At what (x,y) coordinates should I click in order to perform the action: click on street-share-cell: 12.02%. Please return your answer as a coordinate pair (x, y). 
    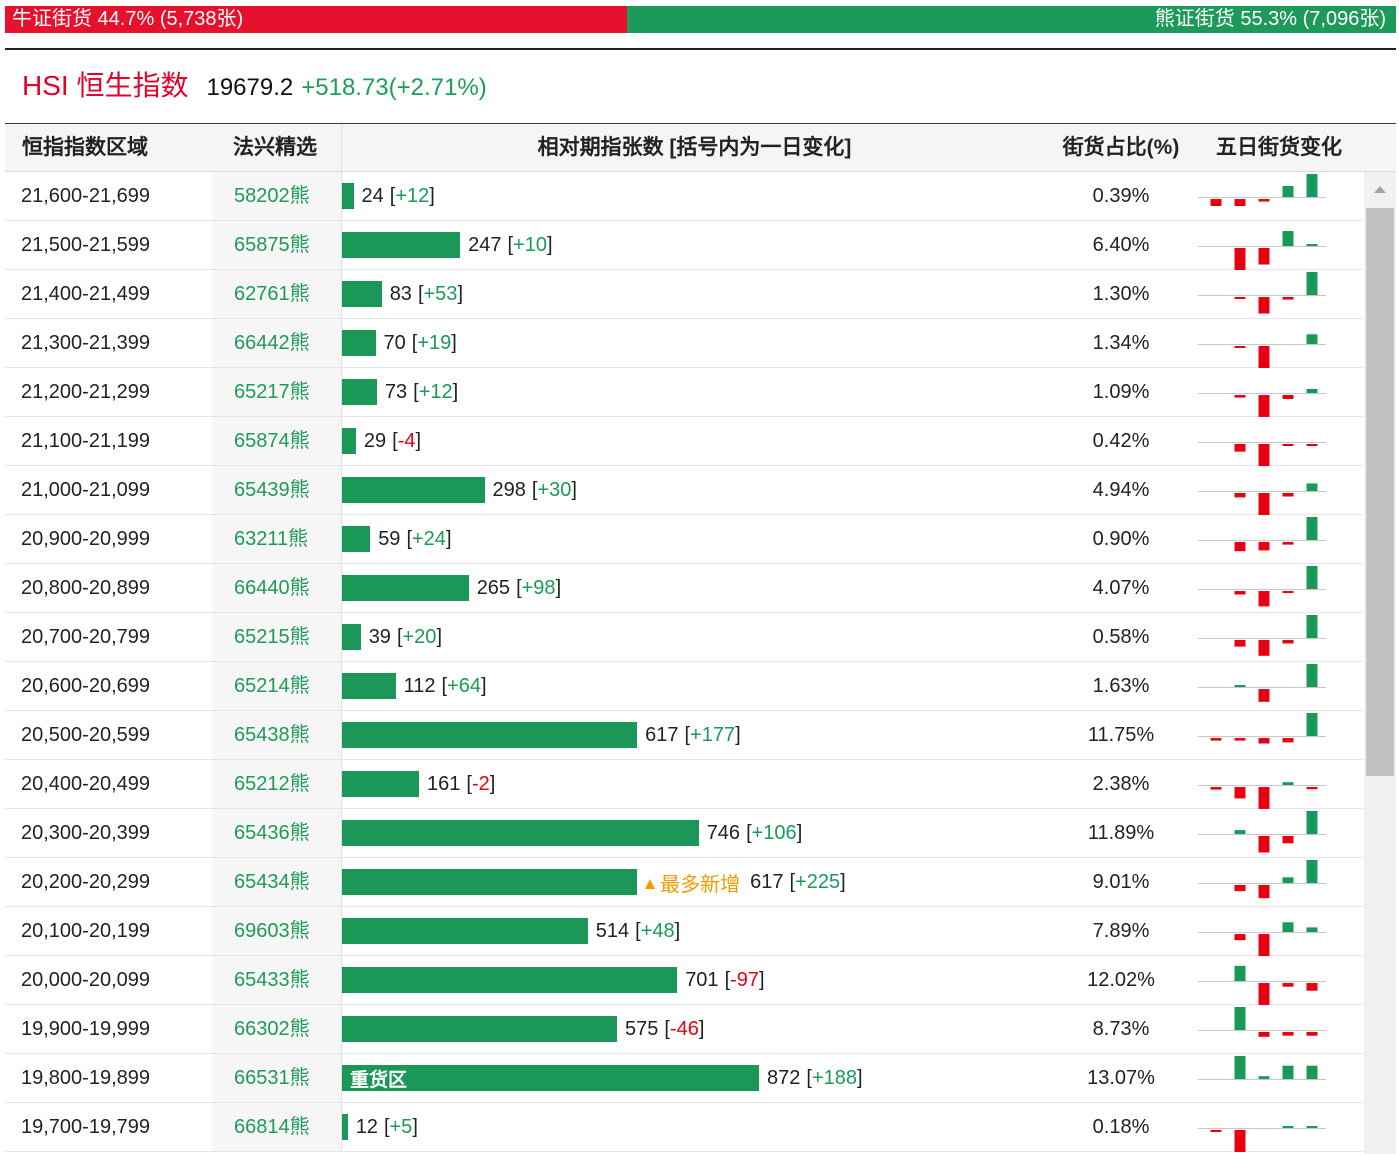
    Looking at the image, I should click on (1121, 980).